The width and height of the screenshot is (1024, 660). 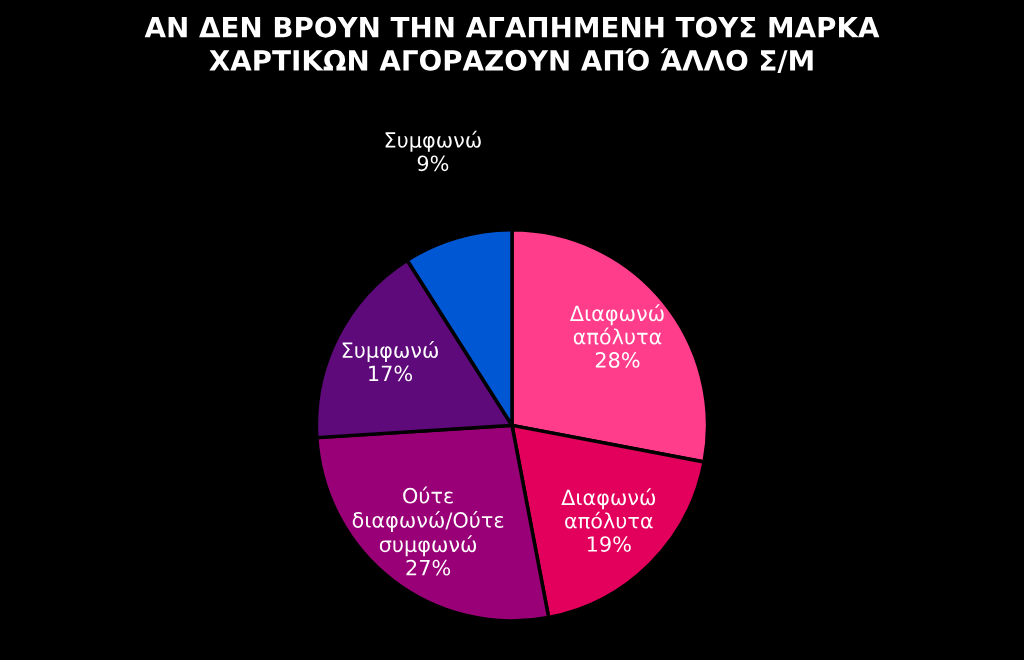 What do you see at coordinates (433, 163) in the screenshot?
I see `data-label: 9%` at bounding box center [433, 163].